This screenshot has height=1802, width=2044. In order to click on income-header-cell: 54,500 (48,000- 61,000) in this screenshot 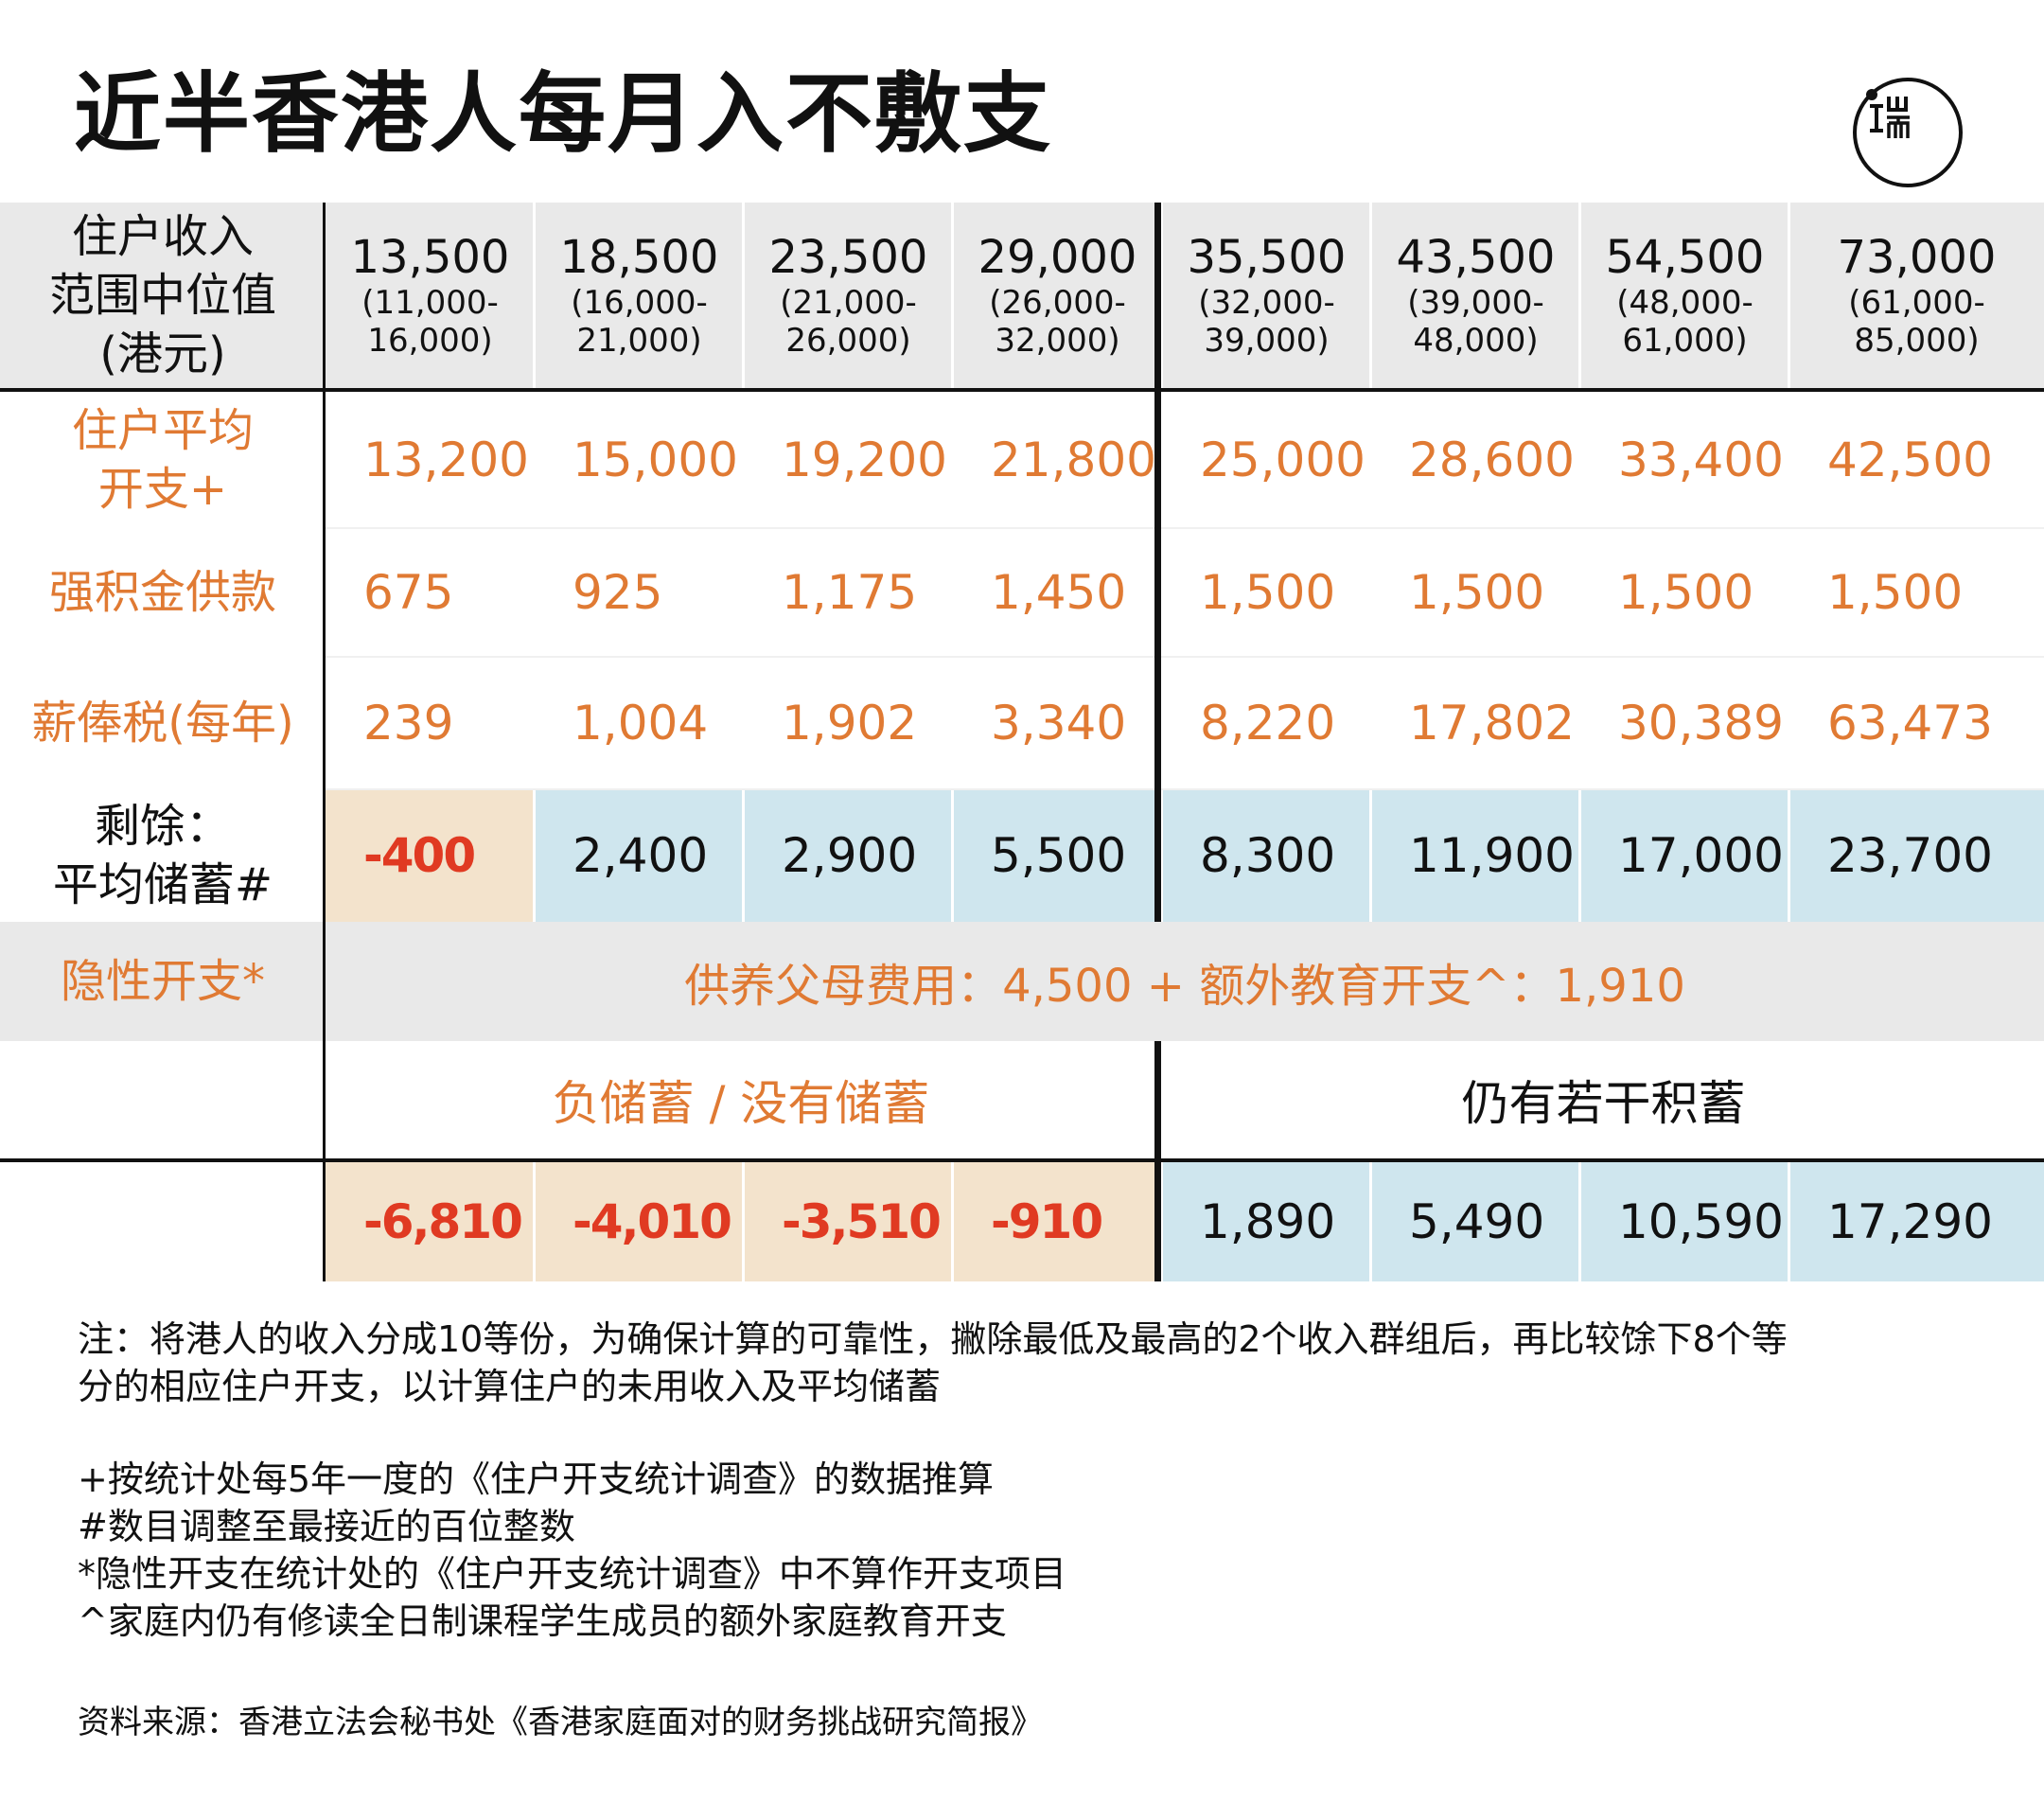, I will do `click(1684, 295)`.